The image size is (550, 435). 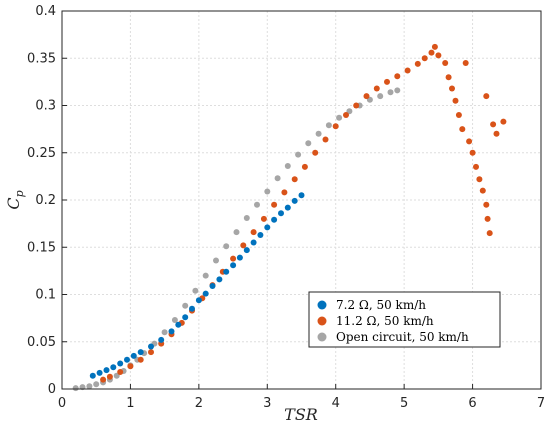 What do you see at coordinates (41, 153) in the screenshot?
I see `y-tick-label: 0.25` at bounding box center [41, 153].